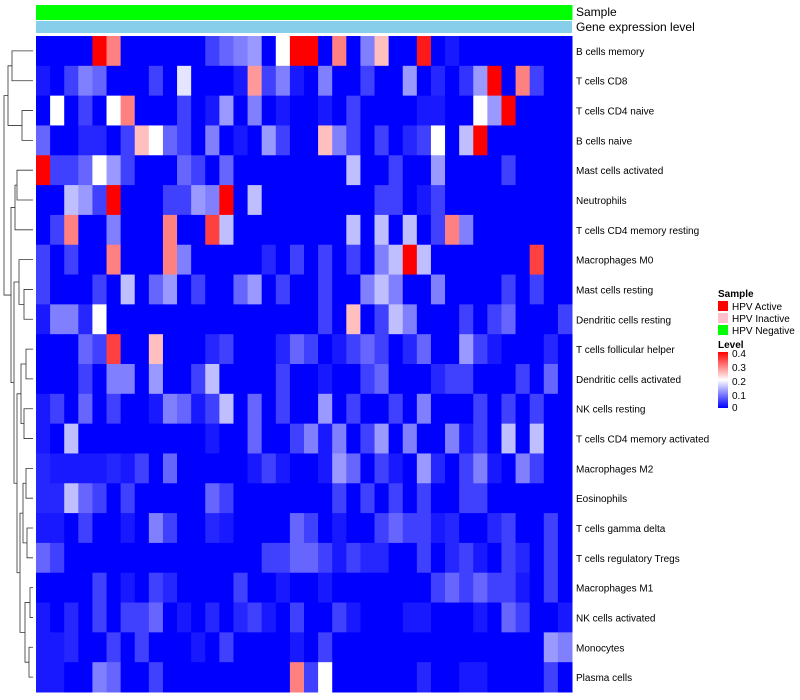 This screenshot has height=700, width=800. Describe the element at coordinates (723, 306) in the screenshot. I see `legend-swatch-hpv-active` at that location.